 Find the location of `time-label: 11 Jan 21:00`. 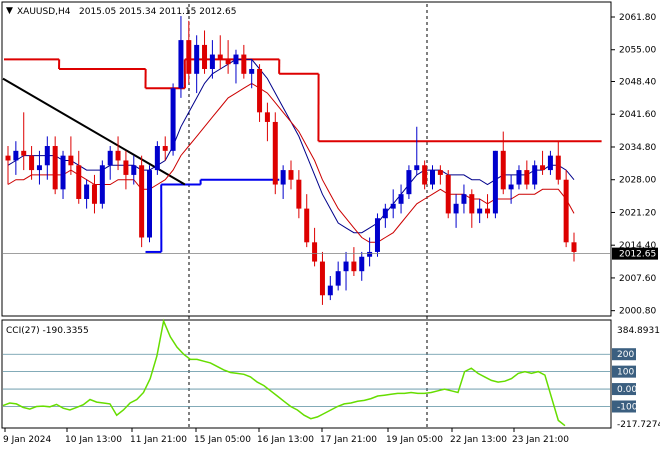

time-label: 11 Jan 21:00 is located at coordinates (158, 440).